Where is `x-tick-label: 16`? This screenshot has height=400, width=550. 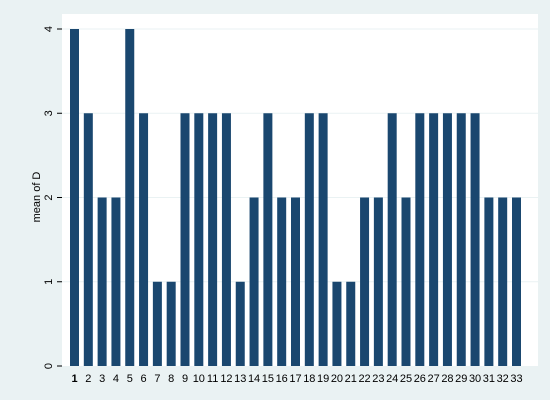 x-tick-label: 16 is located at coordinates (282, 379).